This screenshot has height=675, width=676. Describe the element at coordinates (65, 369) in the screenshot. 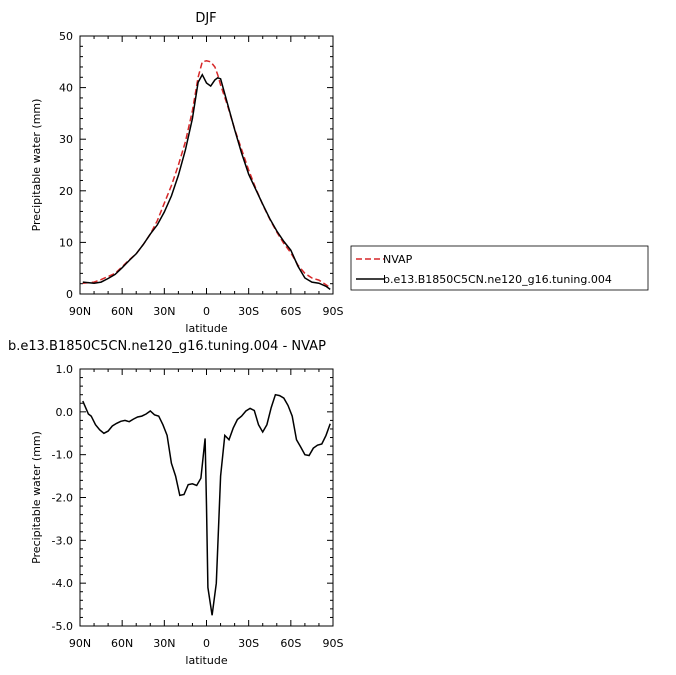

I see `y-tick-label: 1.0` at that location.